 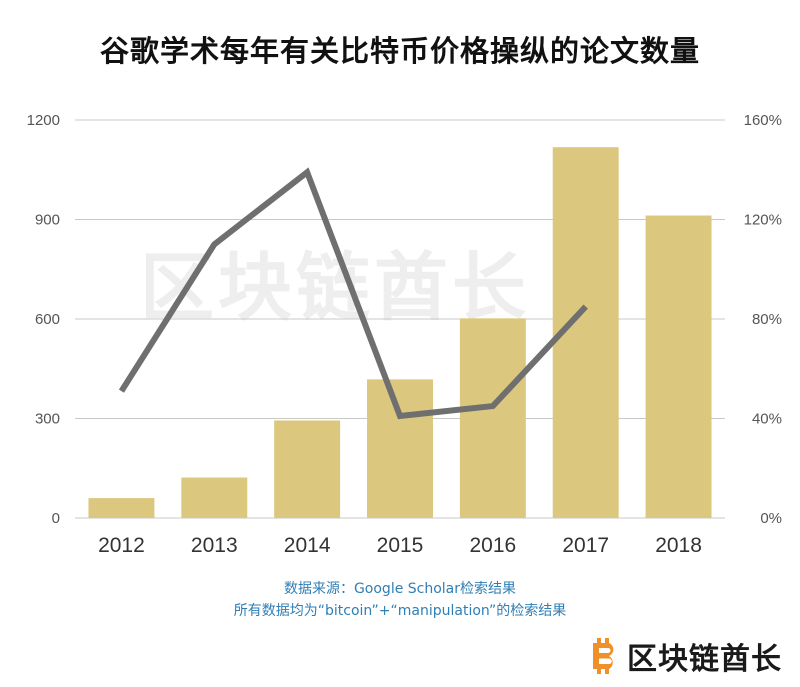 What do you see at coordinates (492, 545) in the screenshot?
I see `category-label-2016: 2016` at bounding box center [492, 545].